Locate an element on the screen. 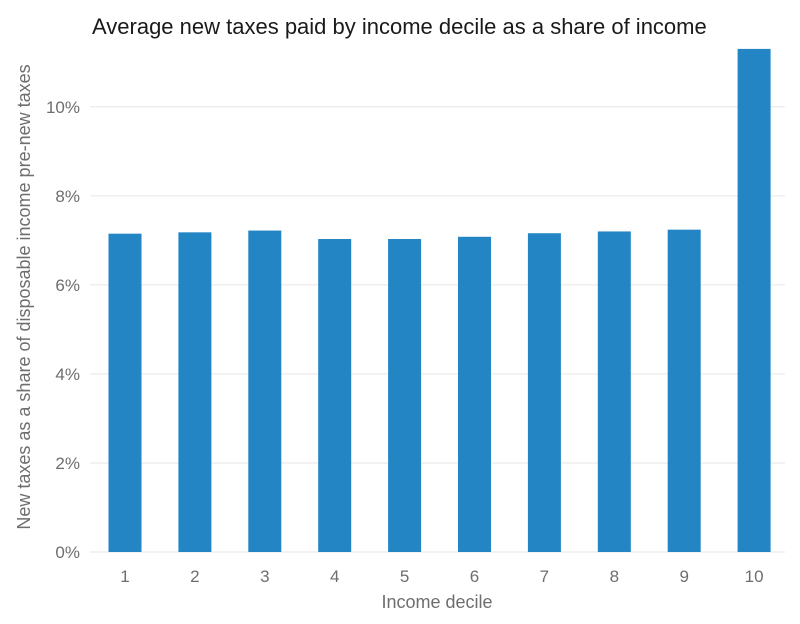  x-tick-label: 10 is located at coordinates (754, 576).